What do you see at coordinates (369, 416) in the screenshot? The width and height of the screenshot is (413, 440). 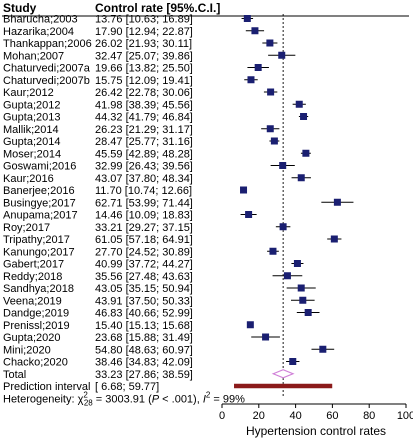 I see `x-tick-label: 80` at bounding box center [369, 416].